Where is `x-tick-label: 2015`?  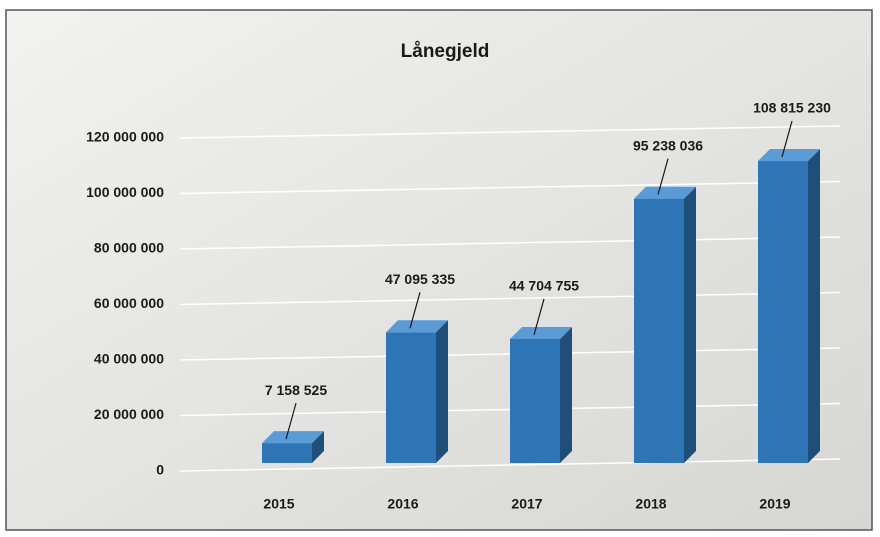
x-tick-label: 2015 is located at coordinates (278, 504).